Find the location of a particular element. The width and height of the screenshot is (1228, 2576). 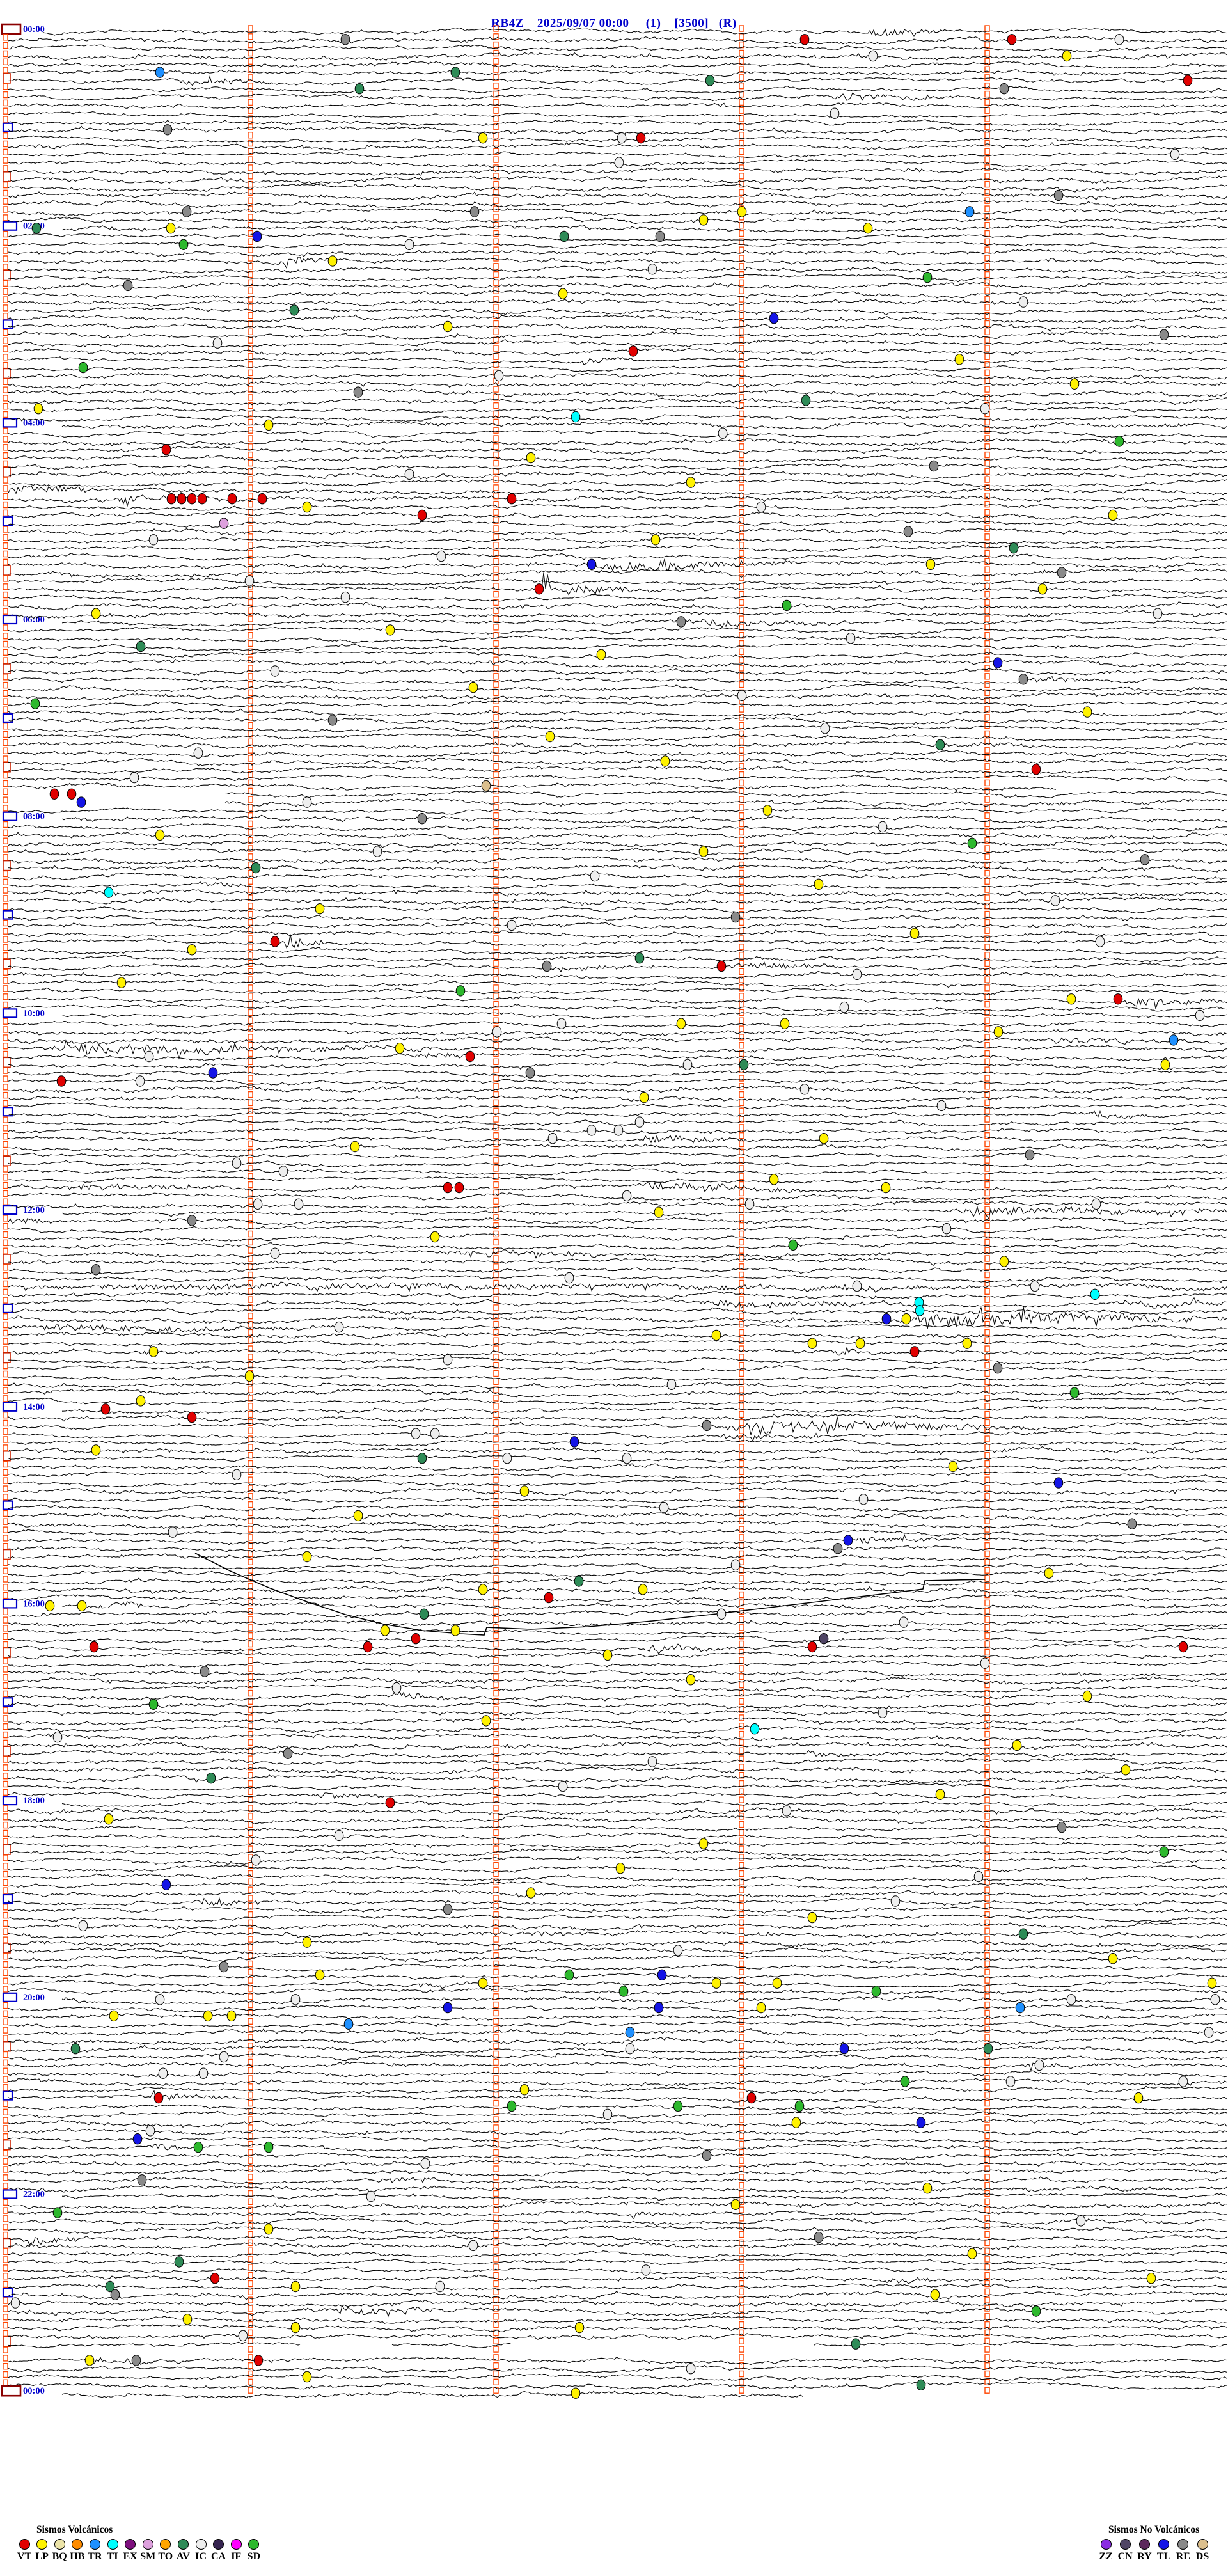

time-label: 08:00 is located at coordinates (34, 817).